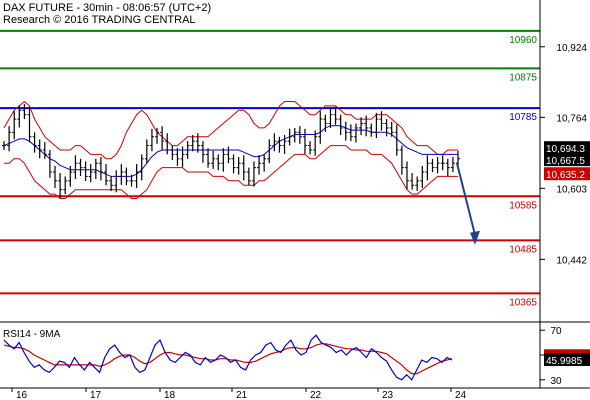 This screenshot has height=400, width=590. I want to click on rsi-y-tick-label: 70, so click(556, 331).